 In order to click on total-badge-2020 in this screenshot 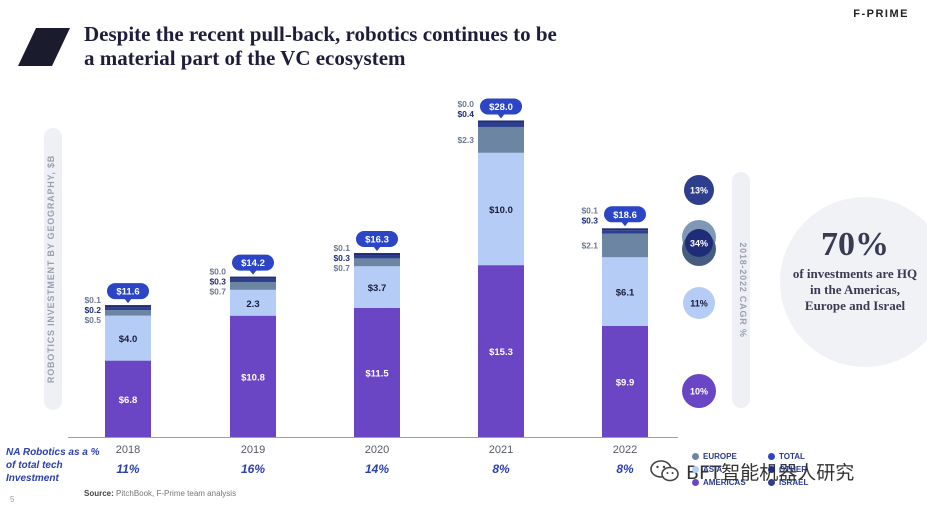, I will do `click(377, 239)`.